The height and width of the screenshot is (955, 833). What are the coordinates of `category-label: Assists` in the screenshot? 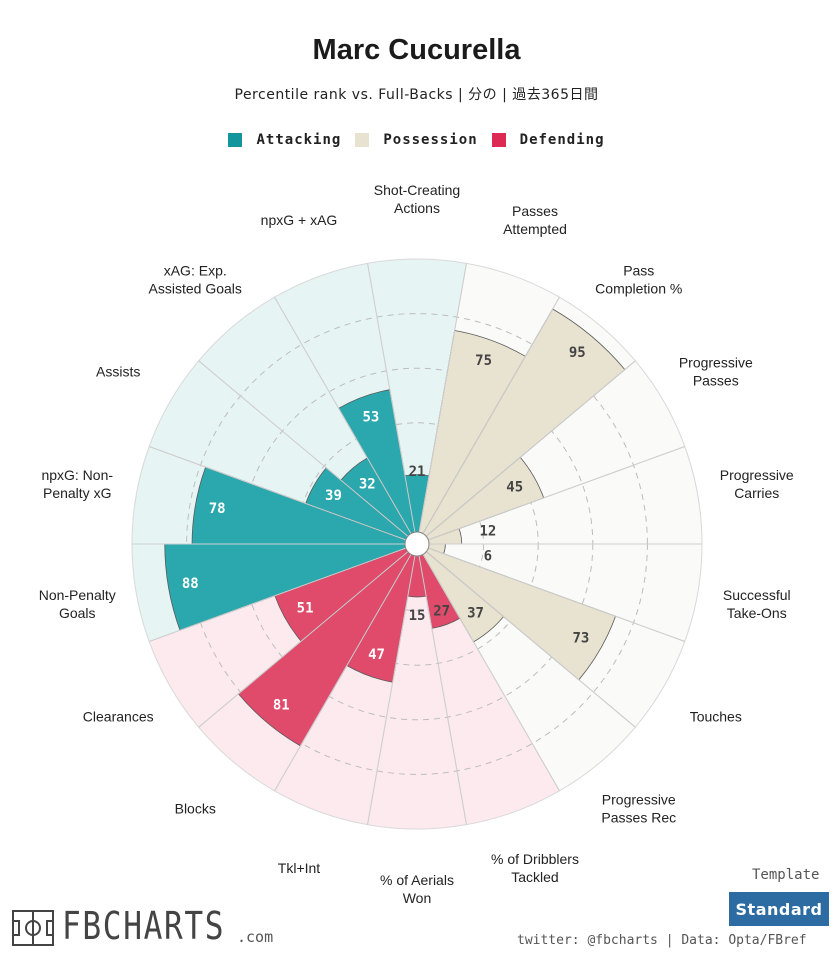 It's located at (118, 372).